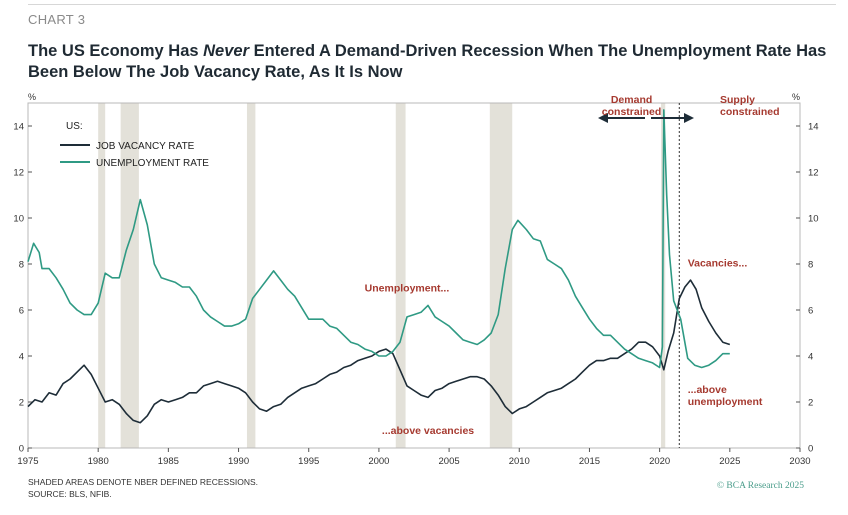 The height and width of the screenshot is (515, 848). What do you see at coordinates (21, 449) in the screenshot?
I see `y-tick-label-left-0: 0` at bounding box center [21, 449].